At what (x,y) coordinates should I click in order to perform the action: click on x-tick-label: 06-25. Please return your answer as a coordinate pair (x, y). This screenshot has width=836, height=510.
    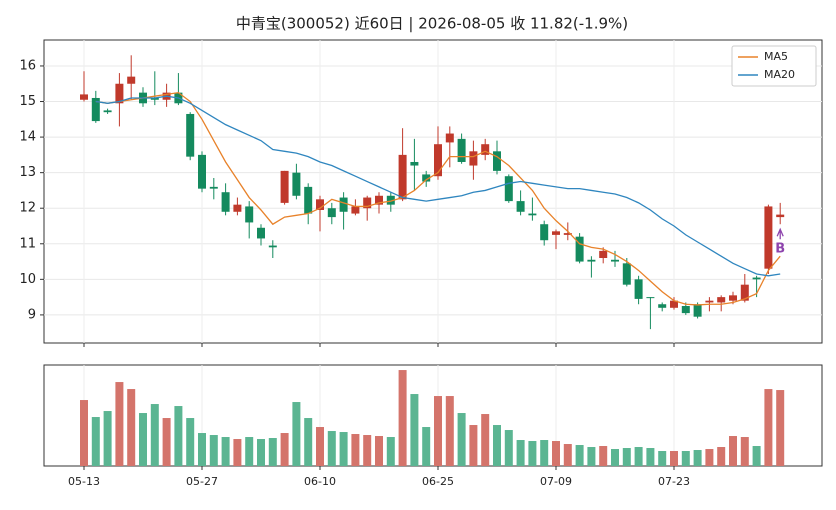
    Looking at the image, I should click on (438, 481).